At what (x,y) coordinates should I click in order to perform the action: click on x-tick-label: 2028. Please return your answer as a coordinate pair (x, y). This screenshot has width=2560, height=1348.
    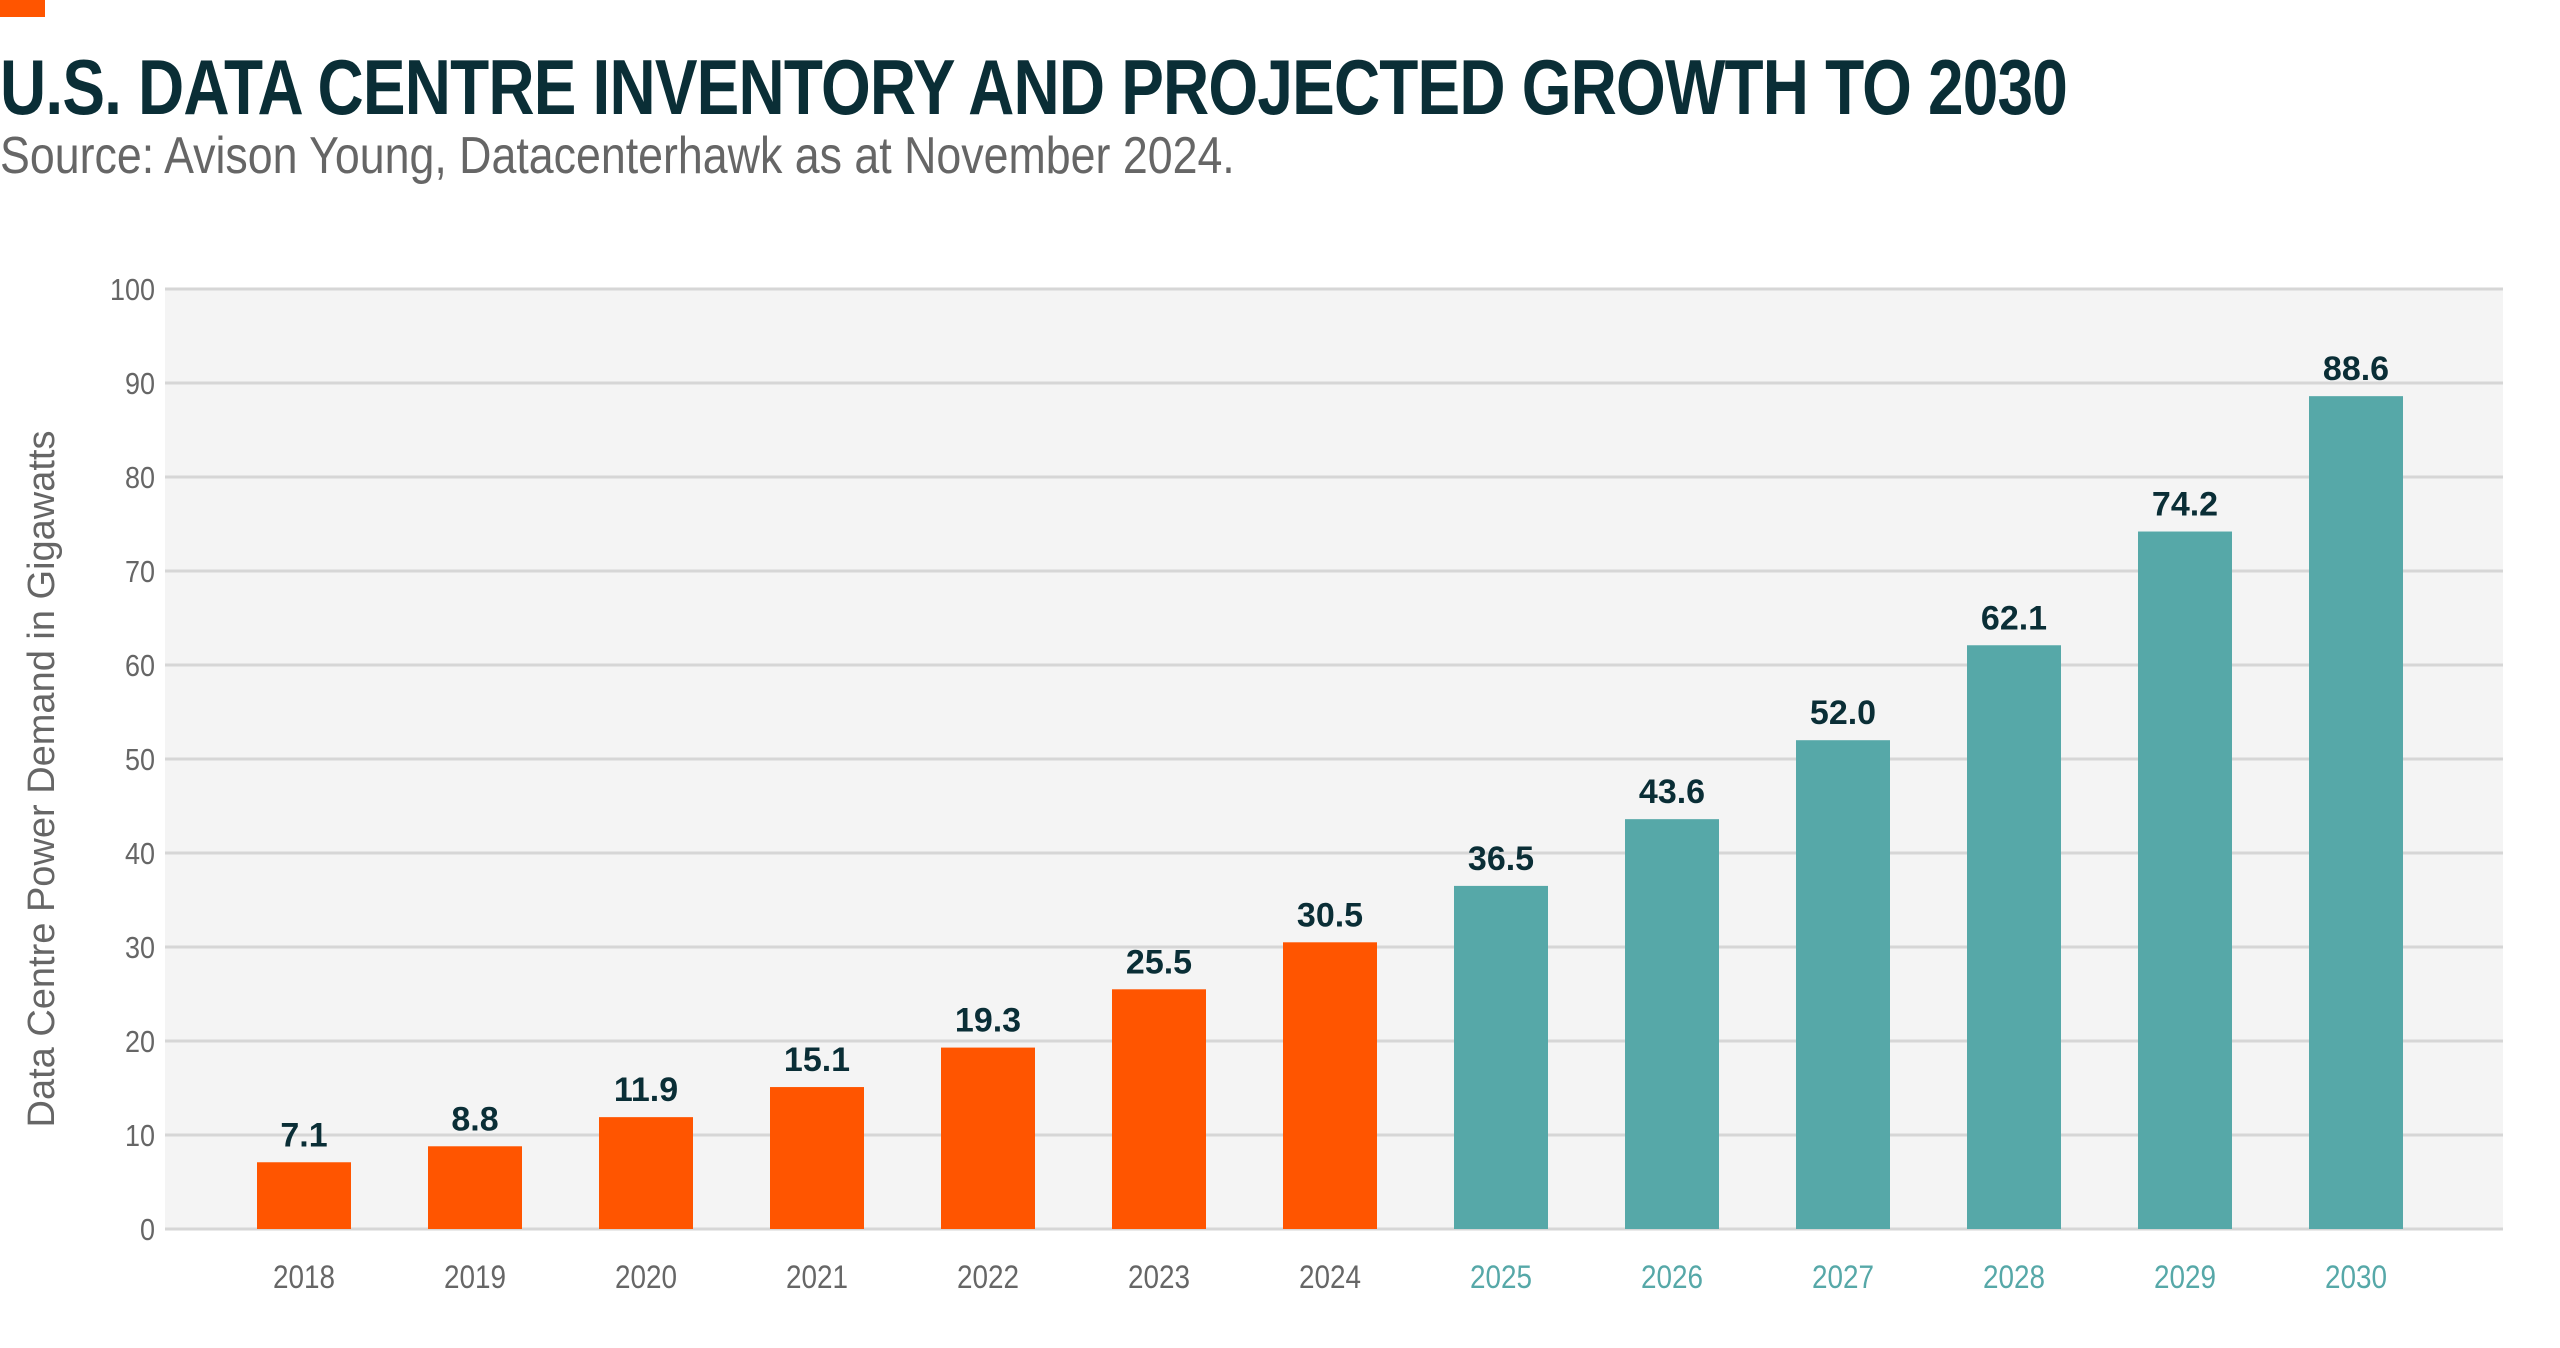
    Looking at the image, I should click on (2014, 1277).